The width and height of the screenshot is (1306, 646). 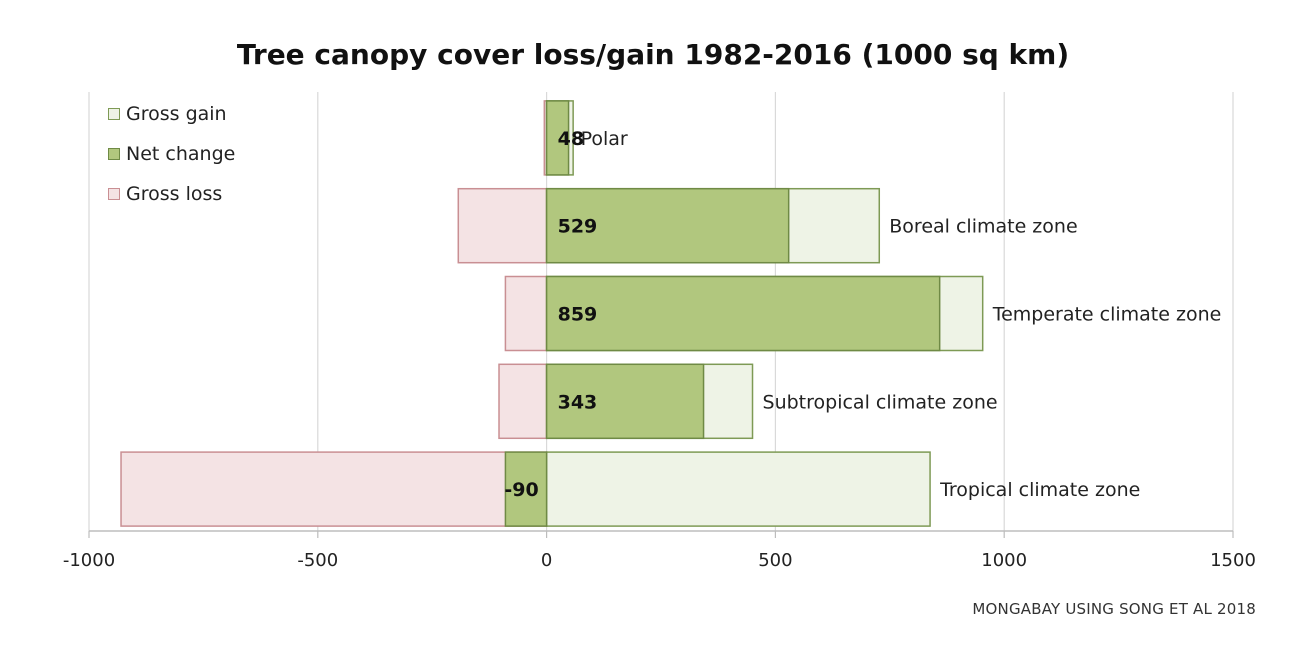 I want to click on net-value-label-subtropical-climate-zone: 343, so click(x=578, y=402).